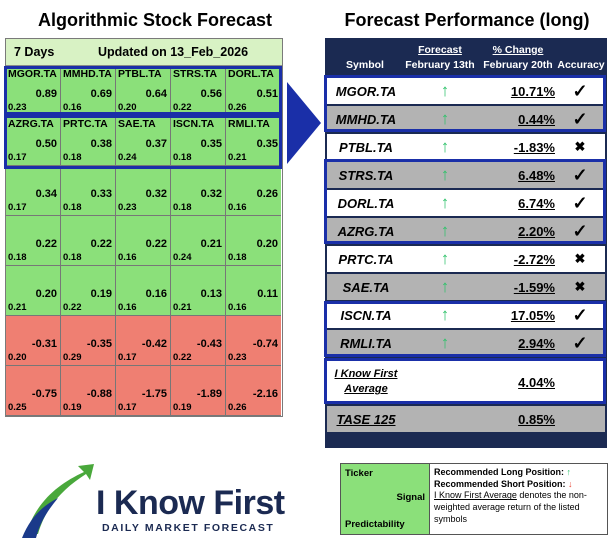 The width and height of the screenshot is (612, 545). Describe the element at coordinates (88, 291) in the screenshot. I see `grid-cell: 0.19 0.22` at that location.